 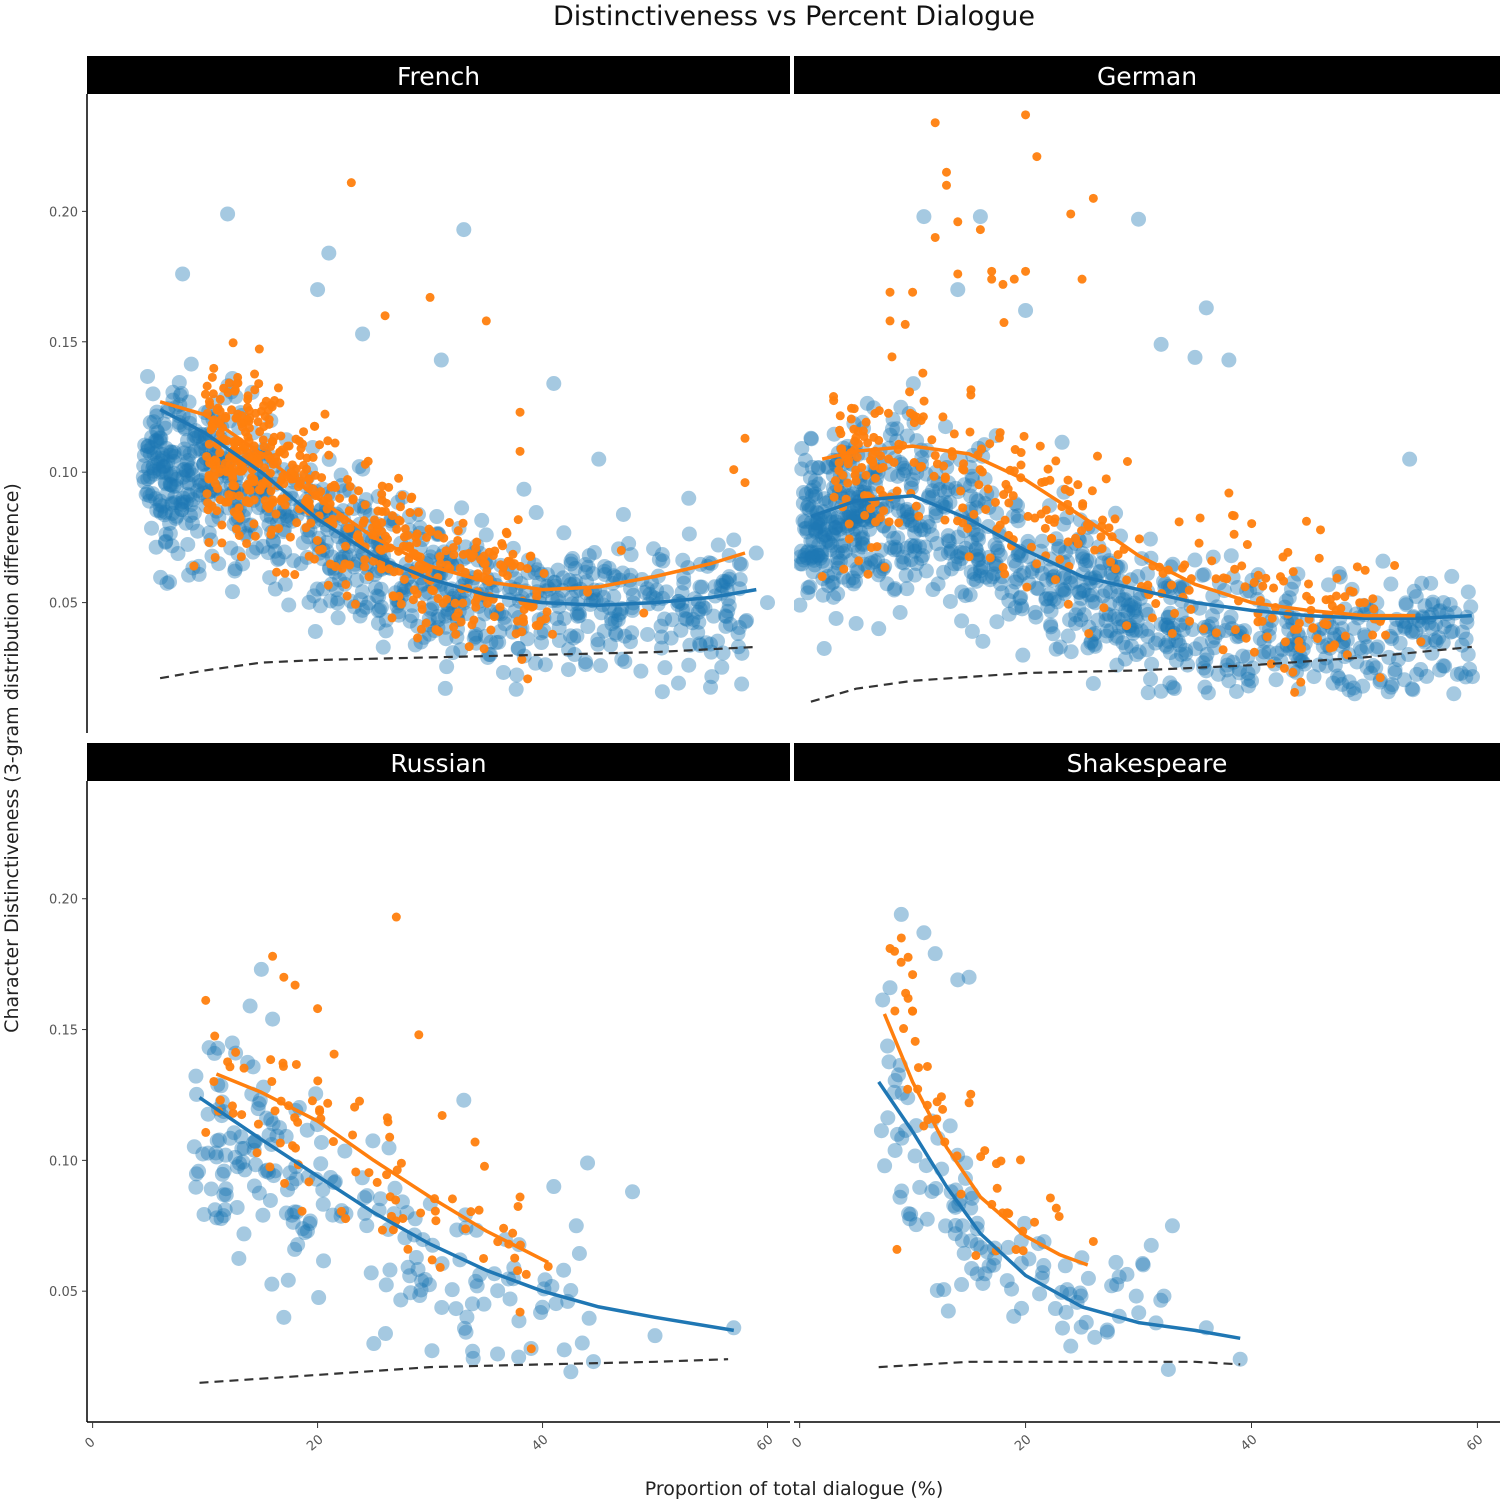 I want to click on x-axis-title: Proportion of total dialogue (%), so click(x=794, y=1489).